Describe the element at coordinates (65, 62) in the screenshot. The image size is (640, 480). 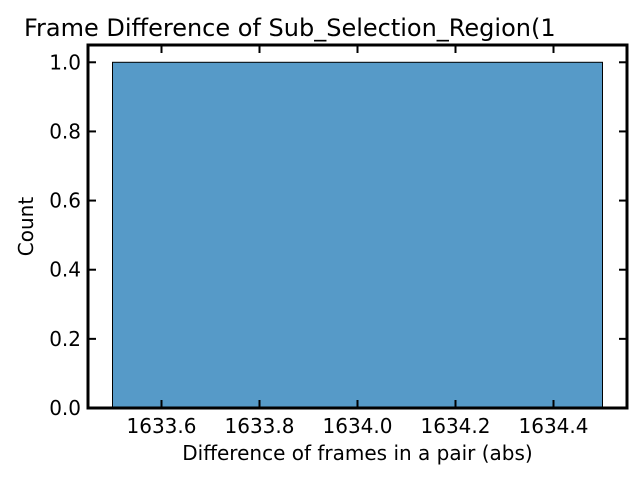
I see `y-tick-label: 1.0` at that location.